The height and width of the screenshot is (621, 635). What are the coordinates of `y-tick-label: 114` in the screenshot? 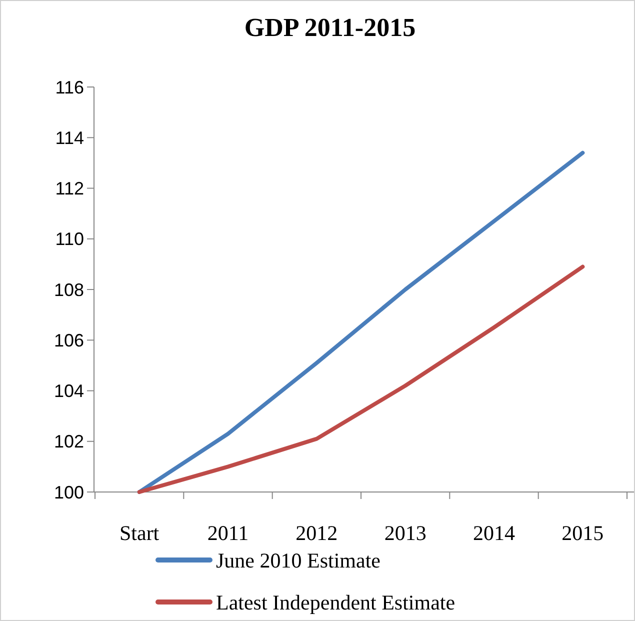 It's located at (69, 138).